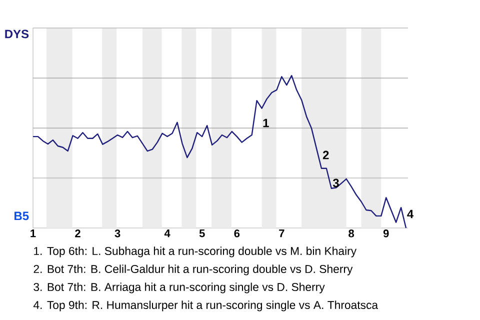 The width and height of the screenshot is (480, 320). I want to click on x-tick-label: 5, so click(202, 234).